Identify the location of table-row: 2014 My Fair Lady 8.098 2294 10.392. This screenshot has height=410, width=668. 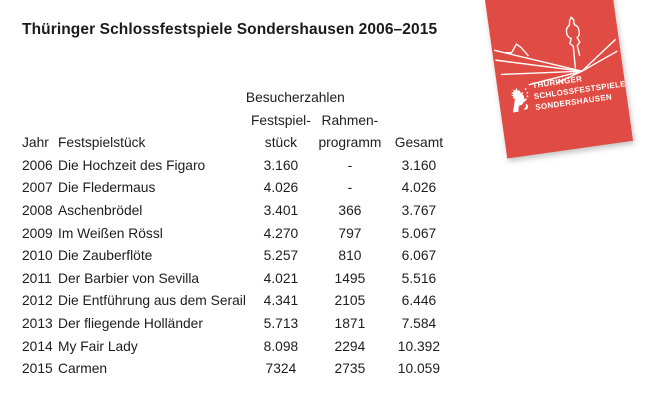
(238, 347).